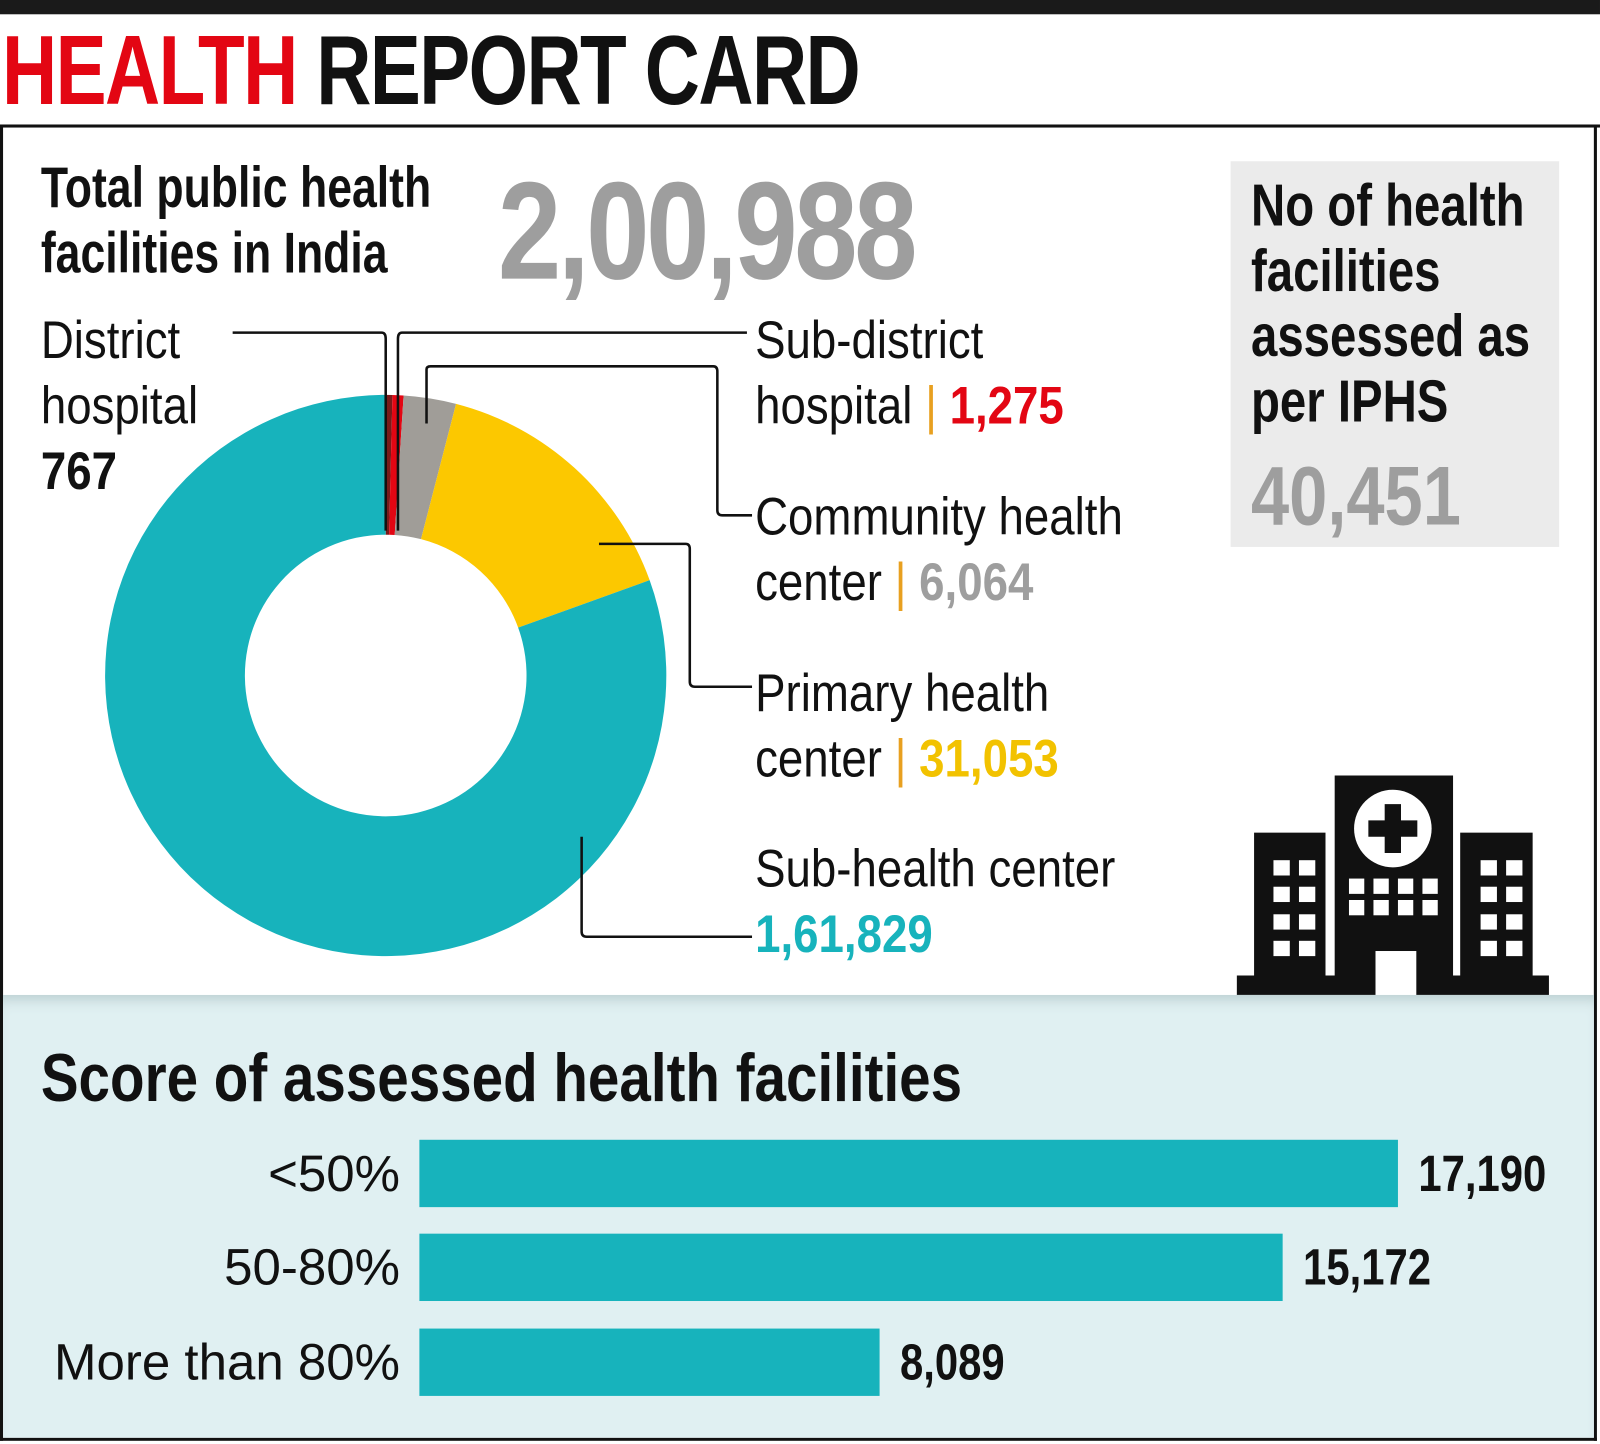 The height and width of the screenshot is (1444, 1600). What do you see at coordinates (501, 1077) in the screenshot?
I see `score-title: Score of assessed health facilities` at bounding box center [501, 1077].